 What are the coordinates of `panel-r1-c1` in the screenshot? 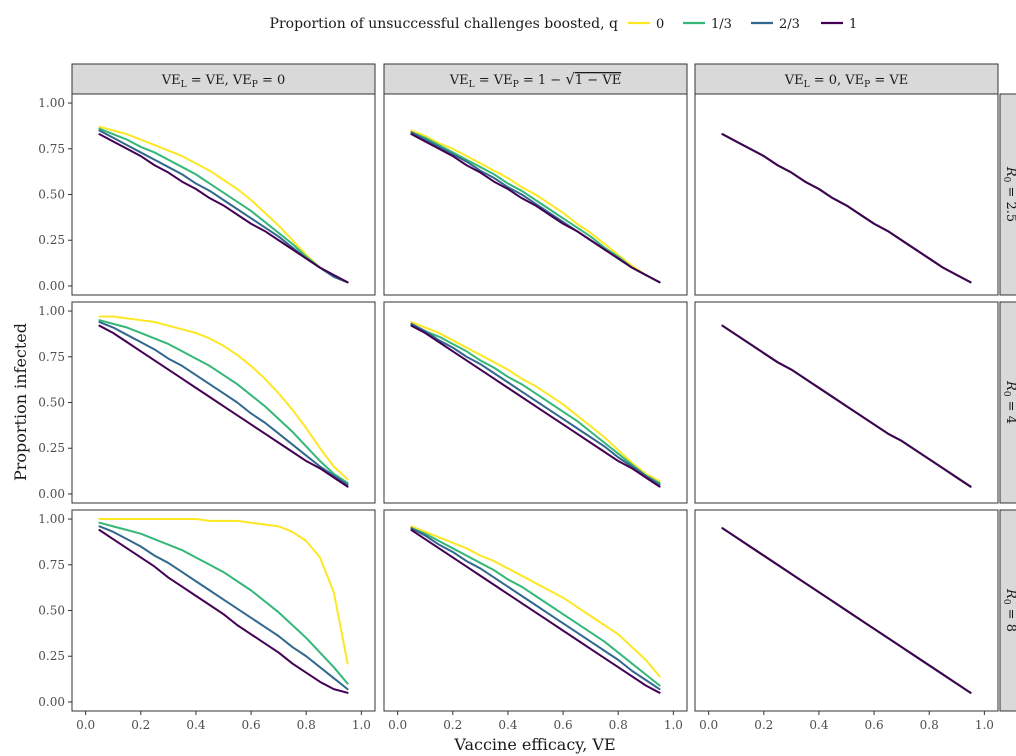 It's located at (535, 402).